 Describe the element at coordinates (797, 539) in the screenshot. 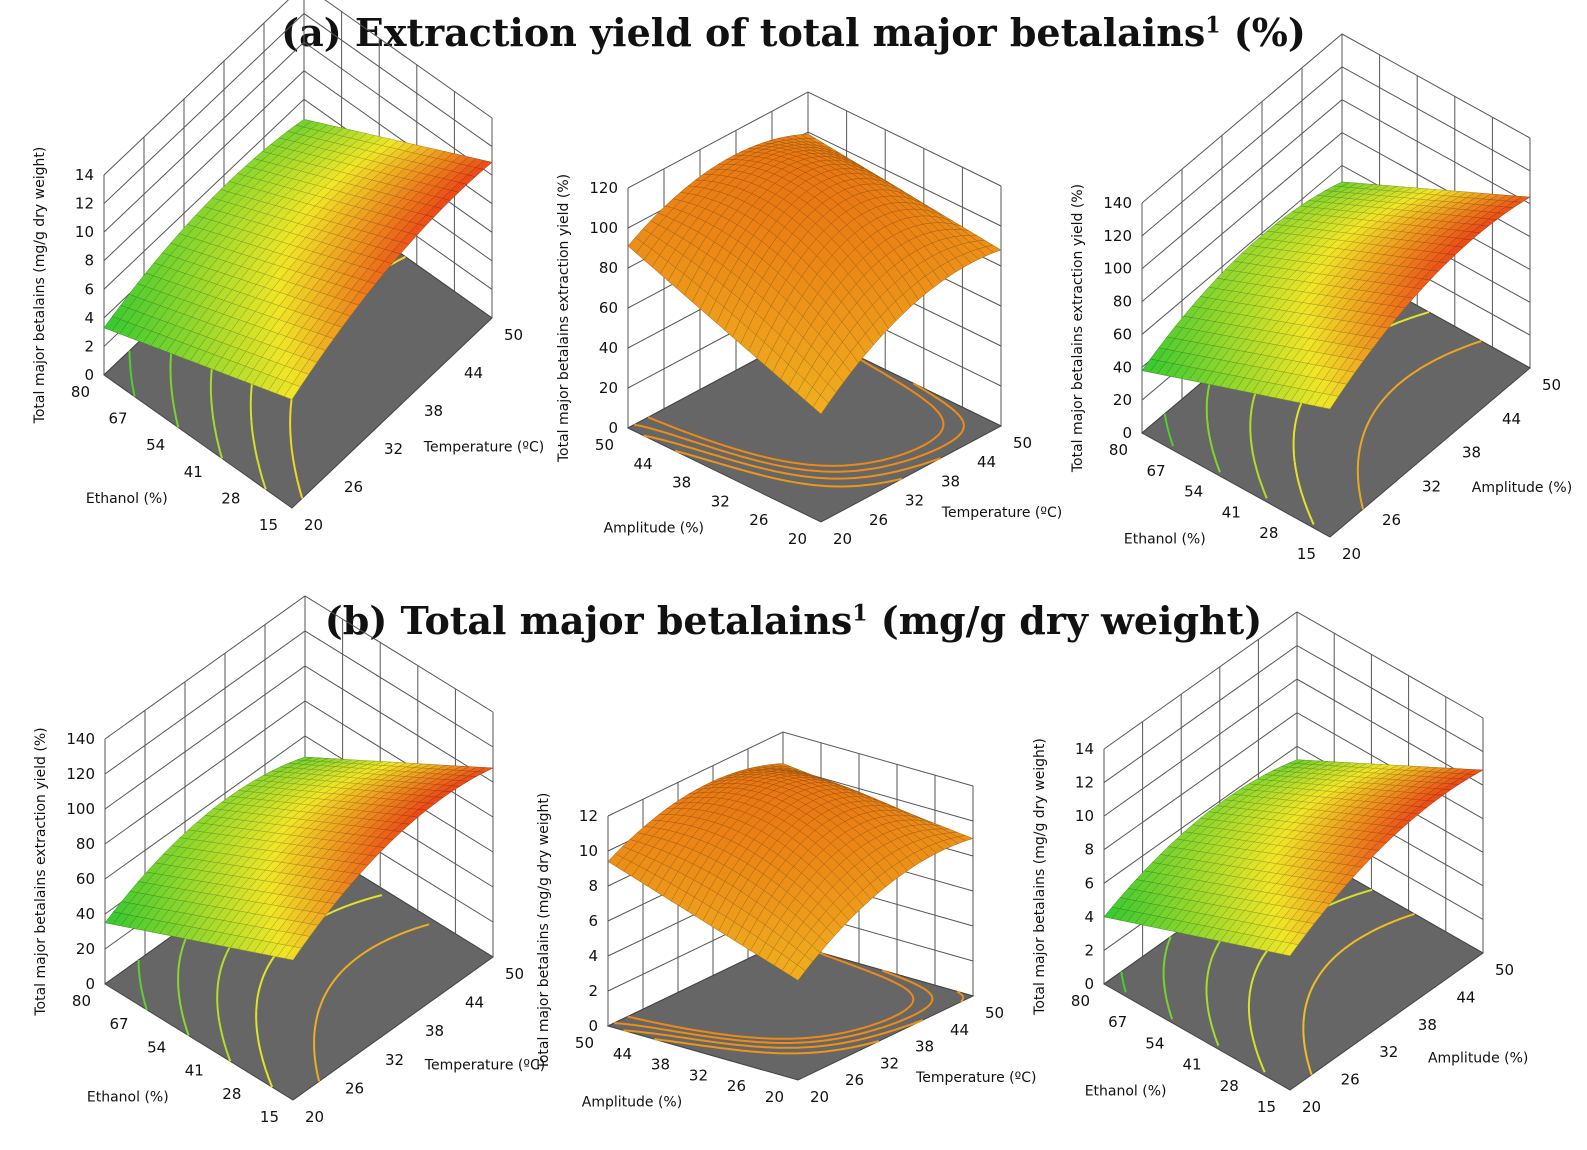

I see `x-tick-label: 20` at that location.